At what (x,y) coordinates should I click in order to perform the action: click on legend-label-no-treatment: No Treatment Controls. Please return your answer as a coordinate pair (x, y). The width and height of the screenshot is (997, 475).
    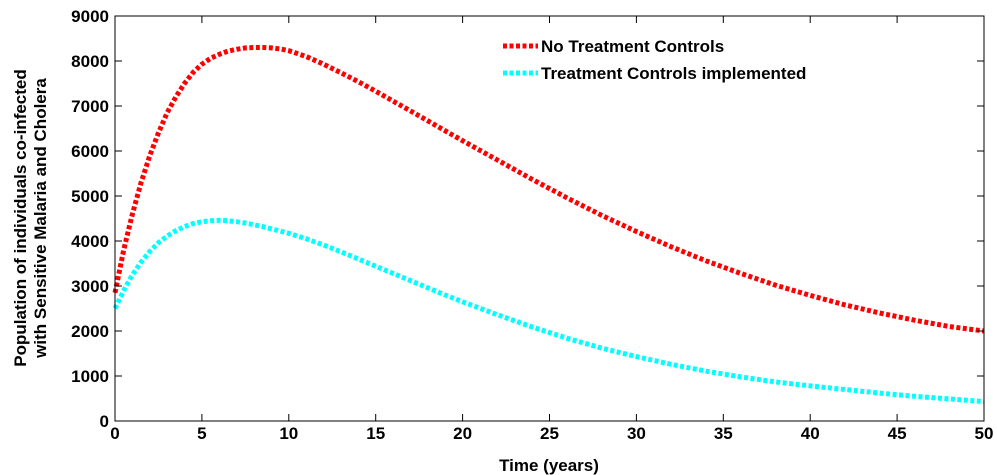
    Looking at the image, I should click on (632, 46).